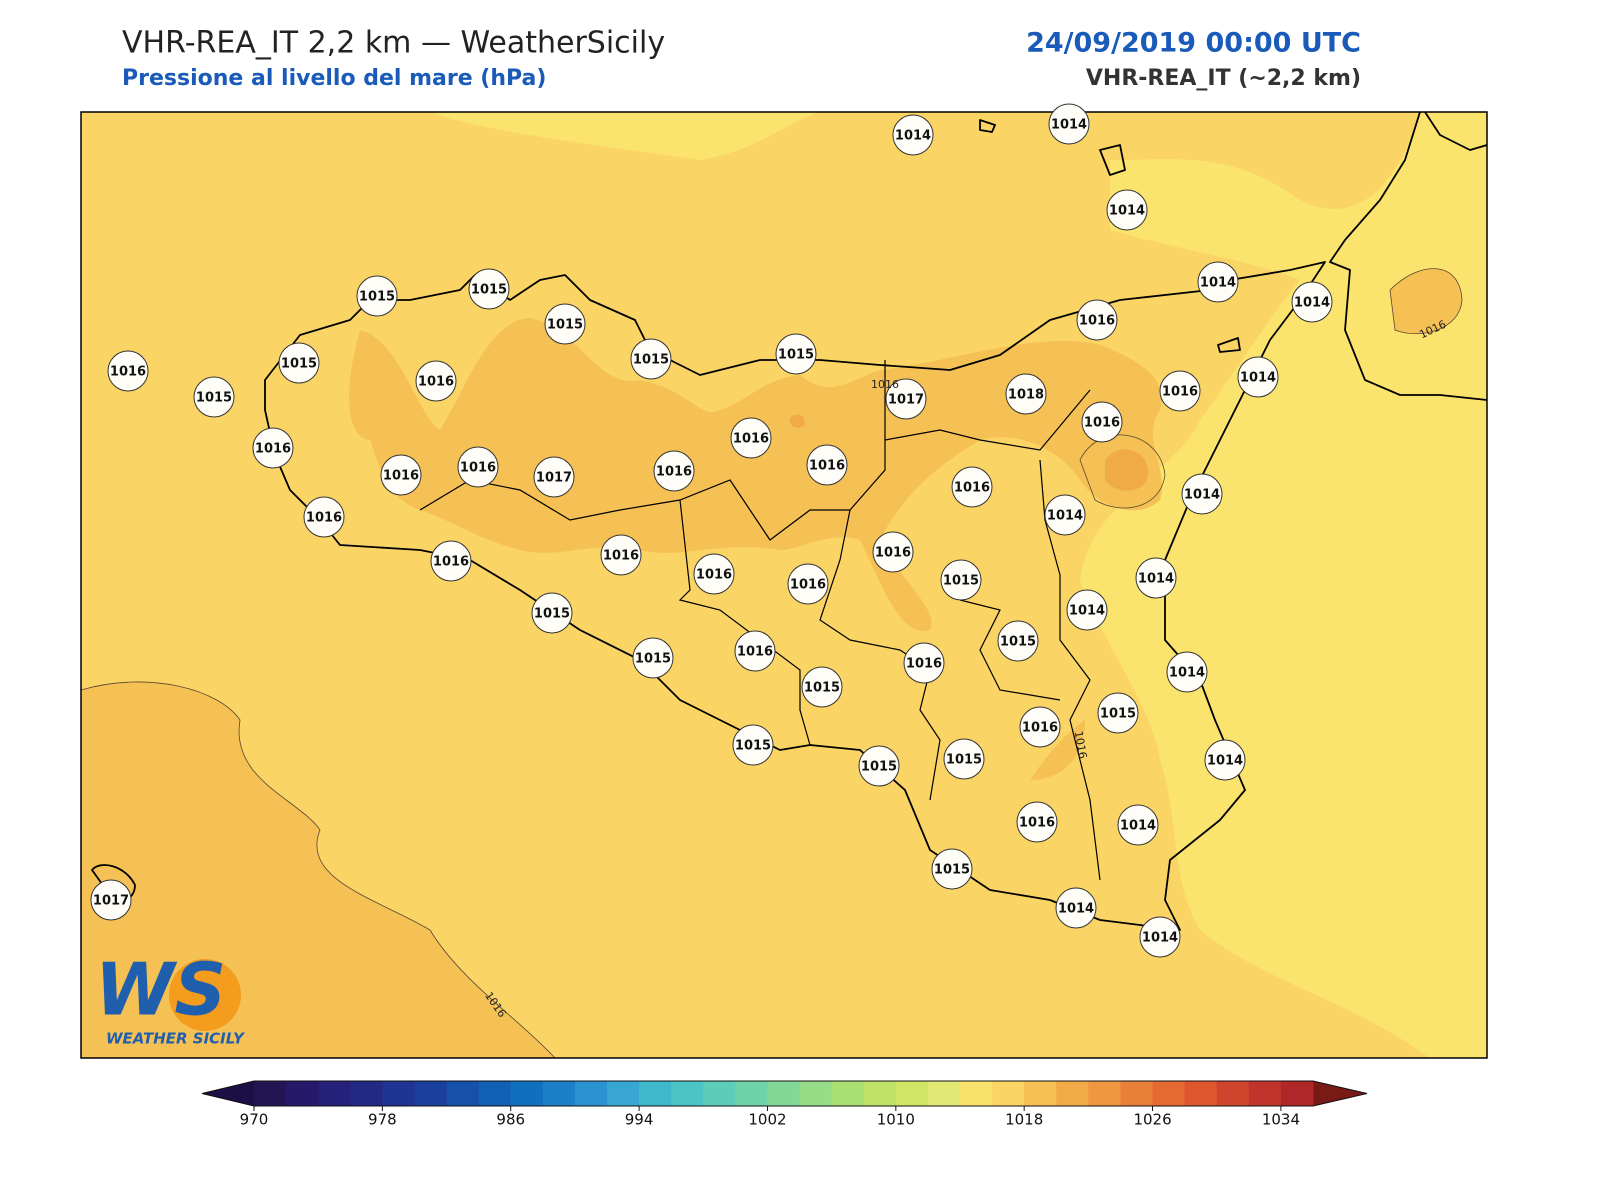  I want to click on logo: WS WEATHER SICILY, so click(170, 998).